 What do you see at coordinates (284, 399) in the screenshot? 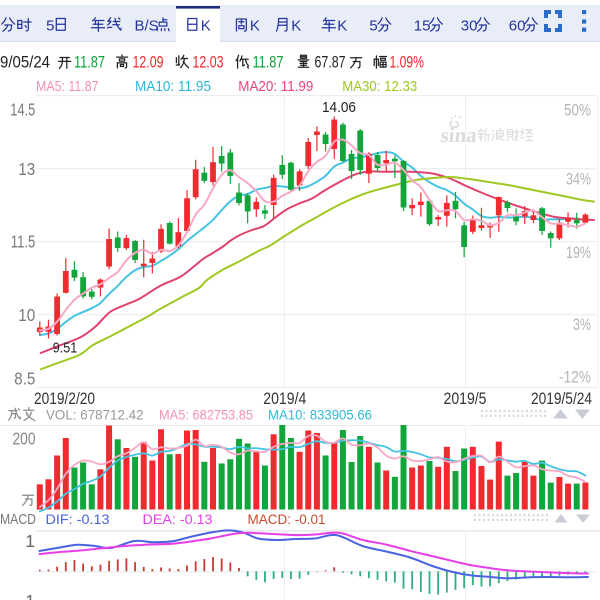
I see `svg-text: 2019/4` at bounding box center [284, 399].